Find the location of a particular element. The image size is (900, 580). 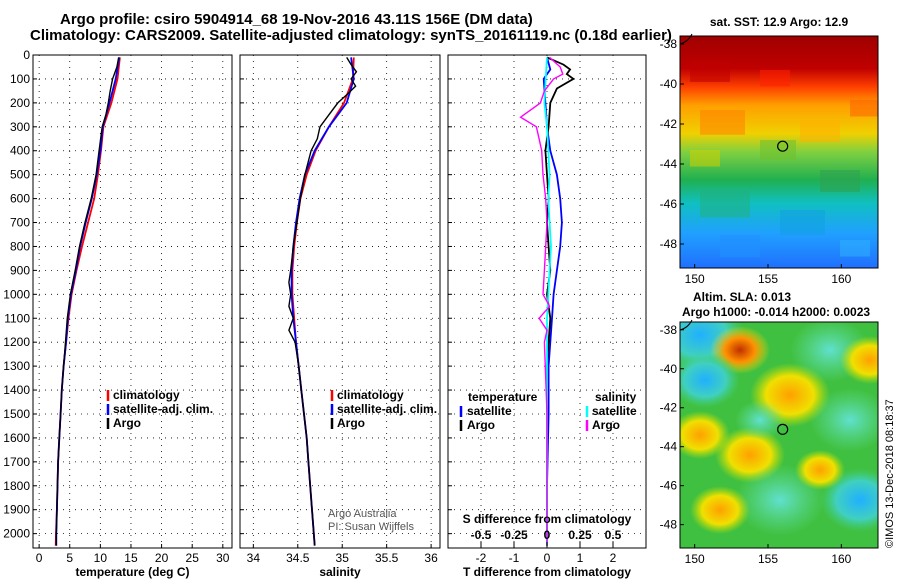

y-tick-label: 1900 is located at coordinates (16, 510).